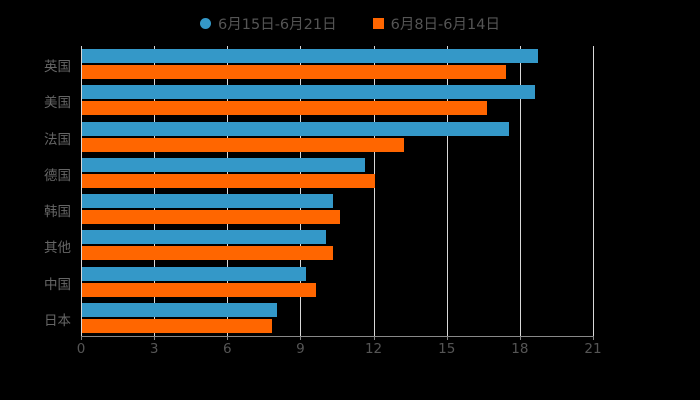 The height and width of the screenshot is (400, 700). What do you see at coordinates (447, 349) in the screenshot?
I see `x-axis-tick-label: 15` at bounding box center [447, 349].